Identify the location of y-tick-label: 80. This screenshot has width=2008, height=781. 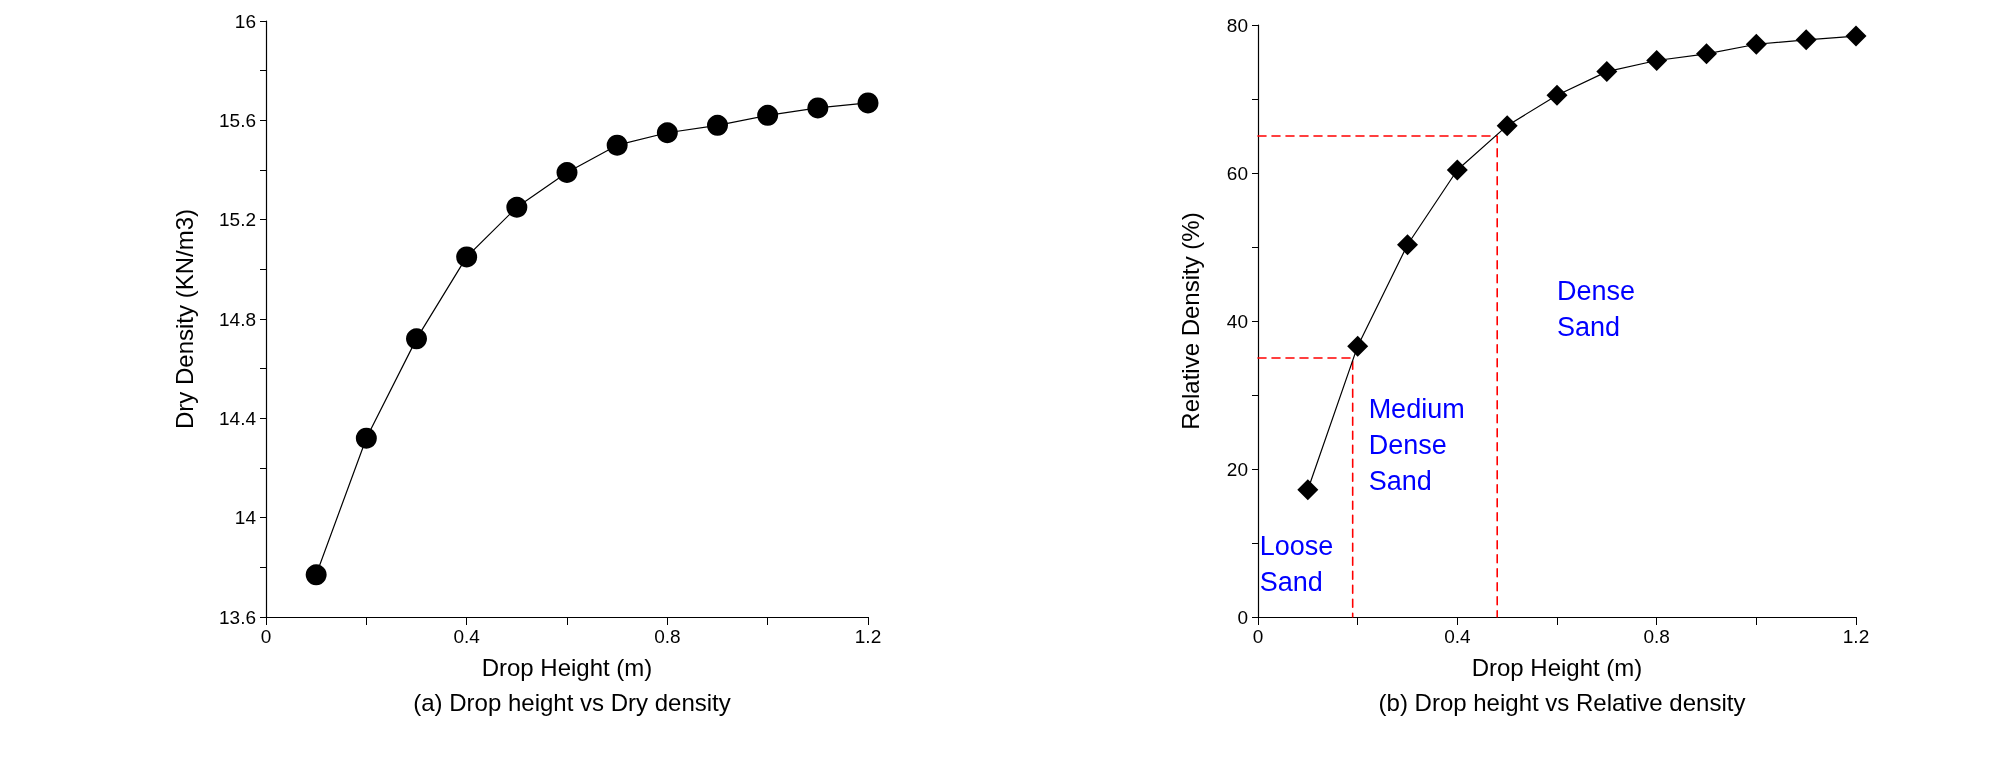
(1237, 25).